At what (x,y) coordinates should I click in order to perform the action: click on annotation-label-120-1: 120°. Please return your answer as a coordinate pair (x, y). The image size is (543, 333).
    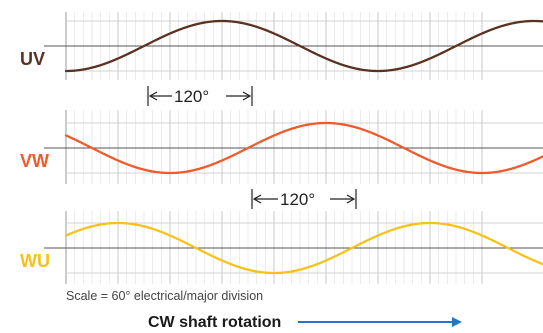
    Looking at the image, I should click on (191, 96).